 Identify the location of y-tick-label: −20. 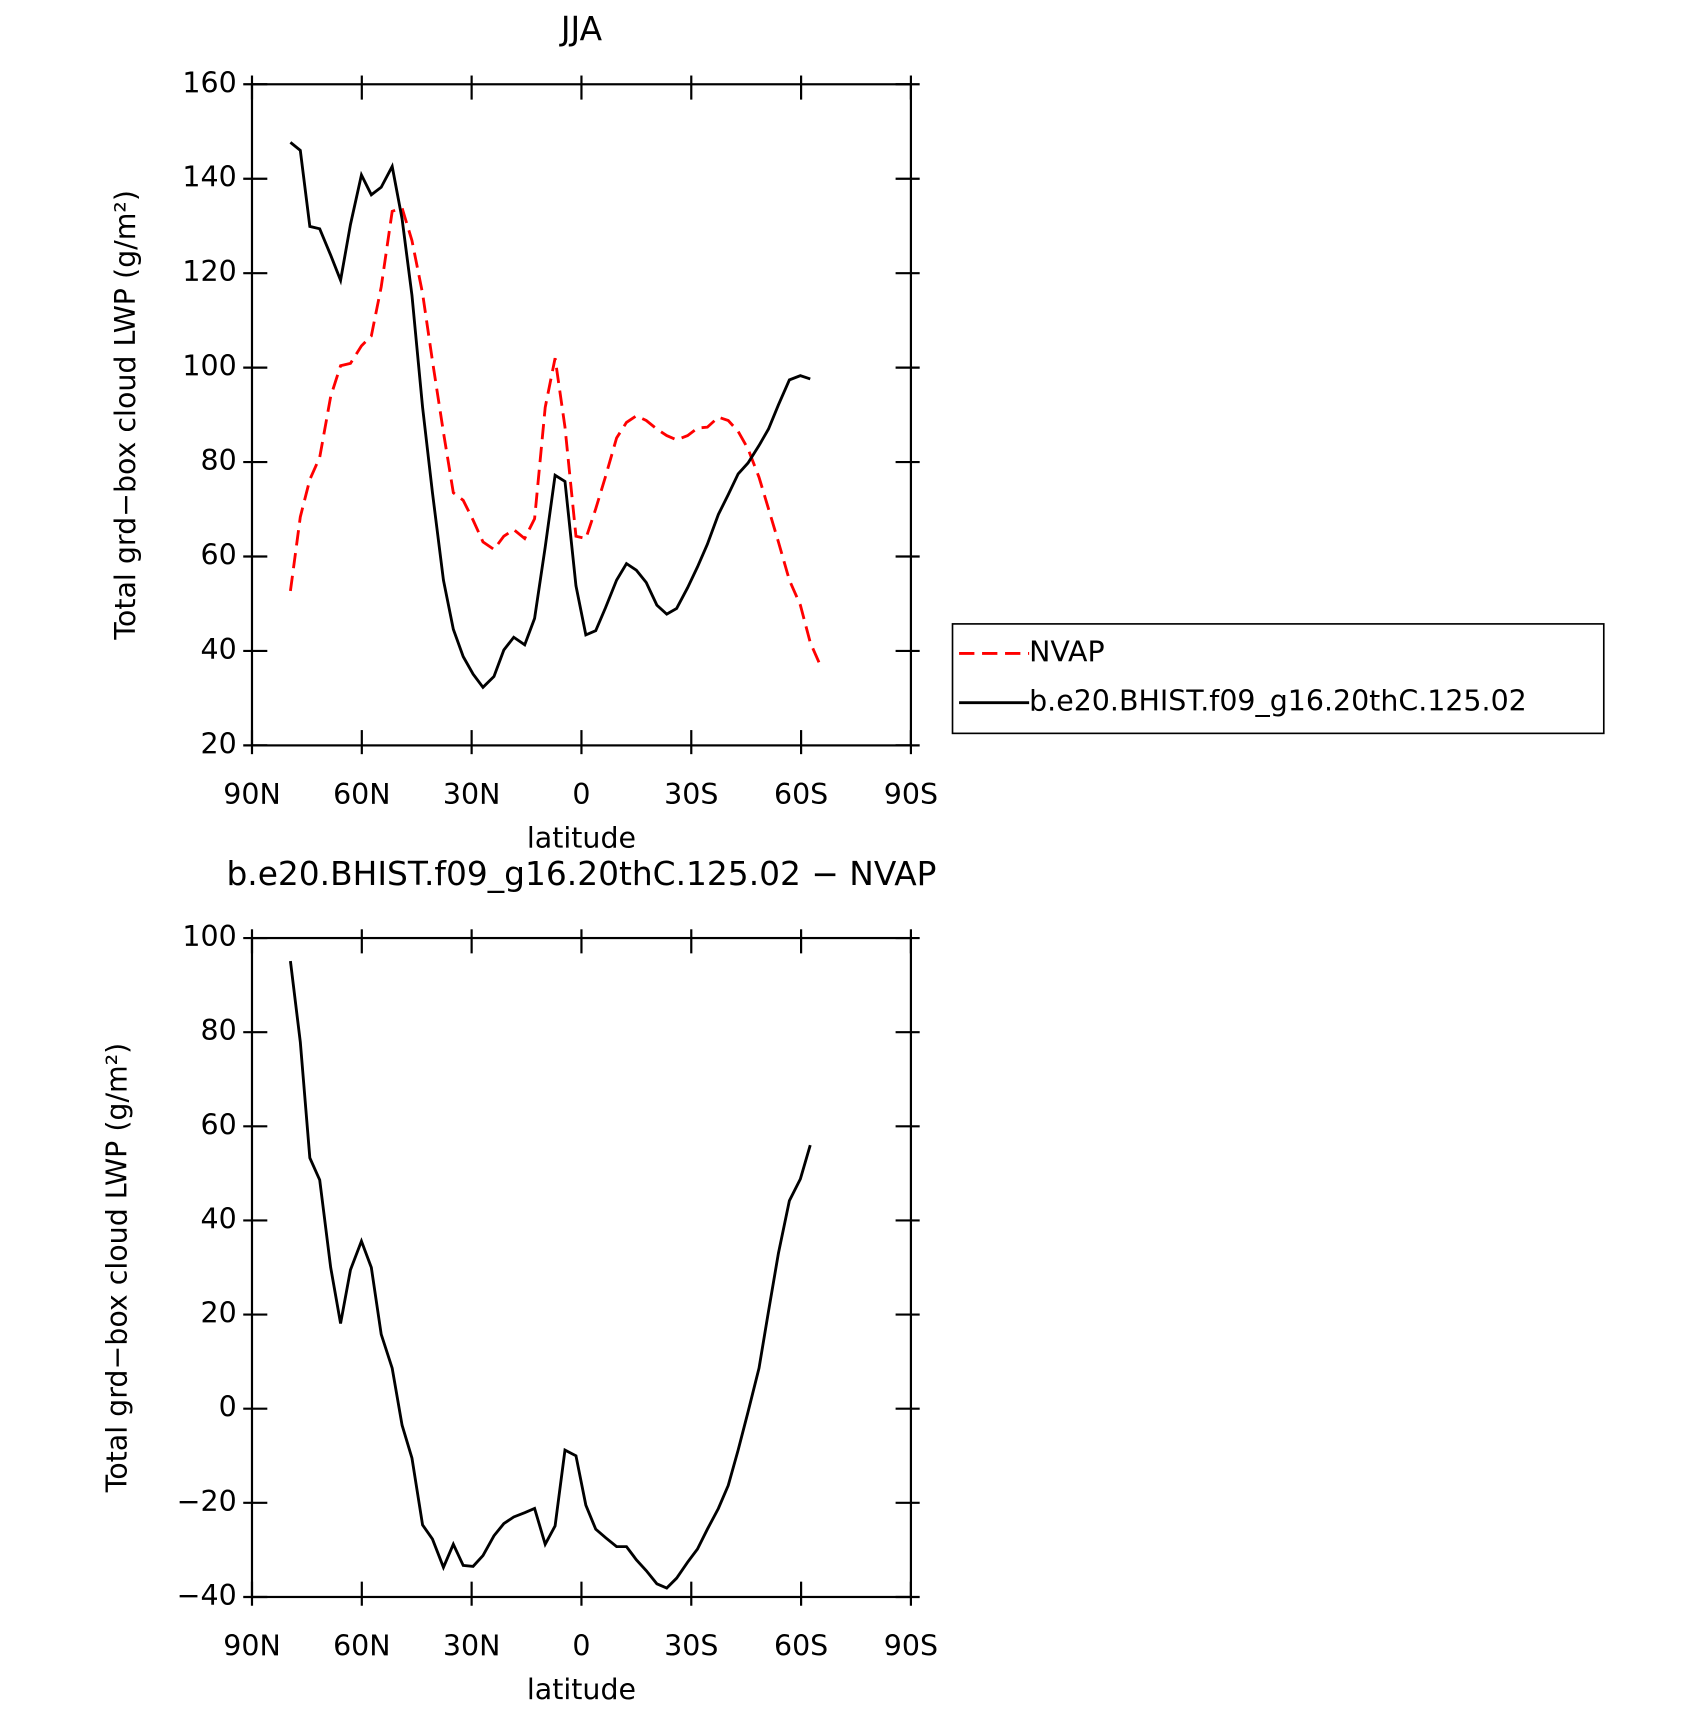
(207, 1501).